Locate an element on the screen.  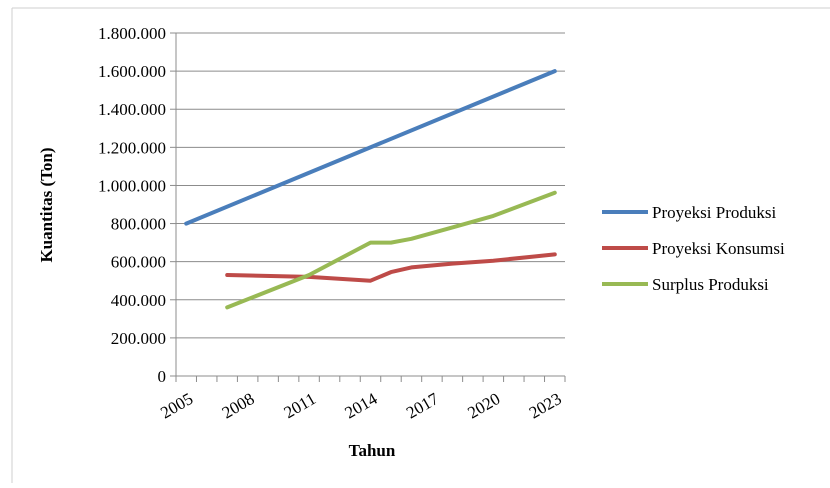
y-tick-label: 1.200.000 is located at coordinates (132, 147).